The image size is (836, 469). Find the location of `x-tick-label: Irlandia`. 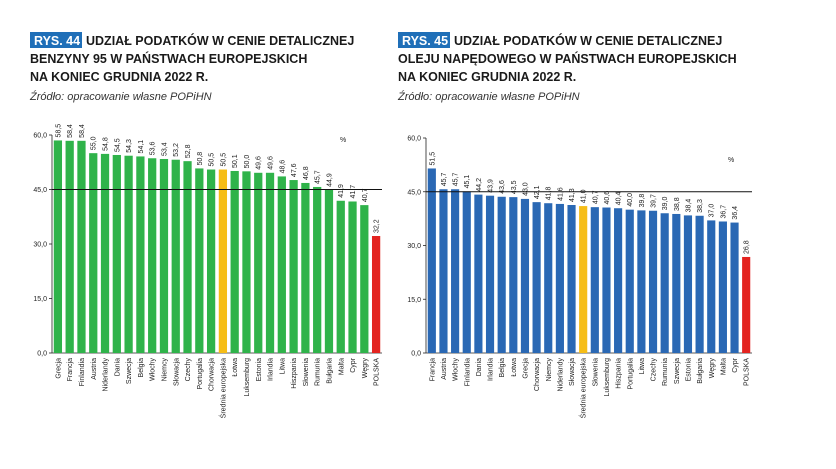

x-tick-label: Irlandia is located at coordinates (271, 369).